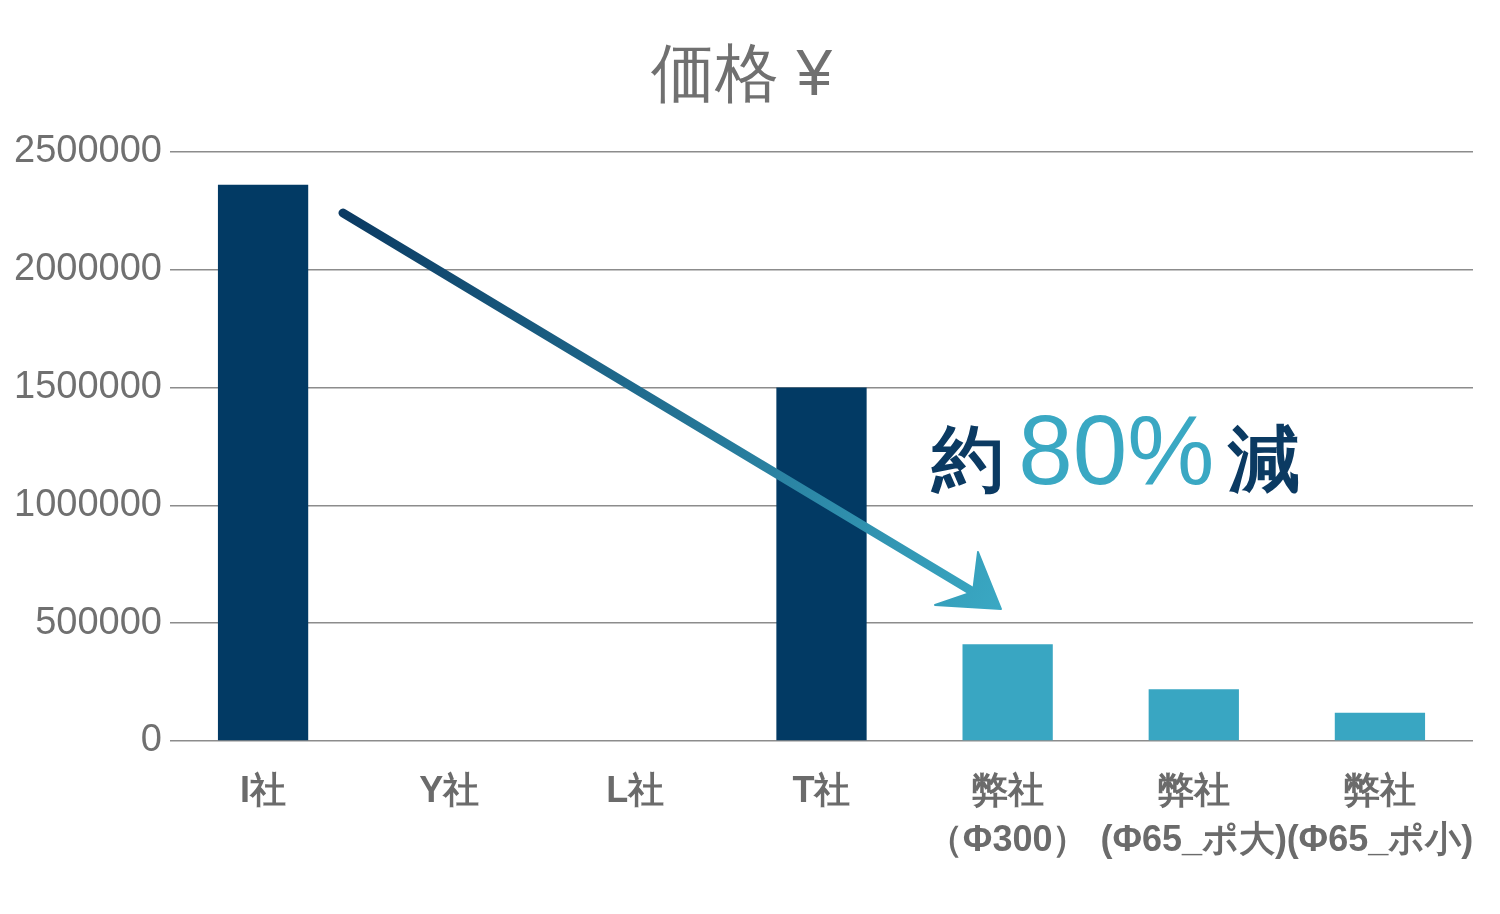 This screenshot has width=1500, height=914. What do you see at coordinates (635, 789) in the screenshot?
I see `x-tick-label: L社` at bounding box center [635, 789].